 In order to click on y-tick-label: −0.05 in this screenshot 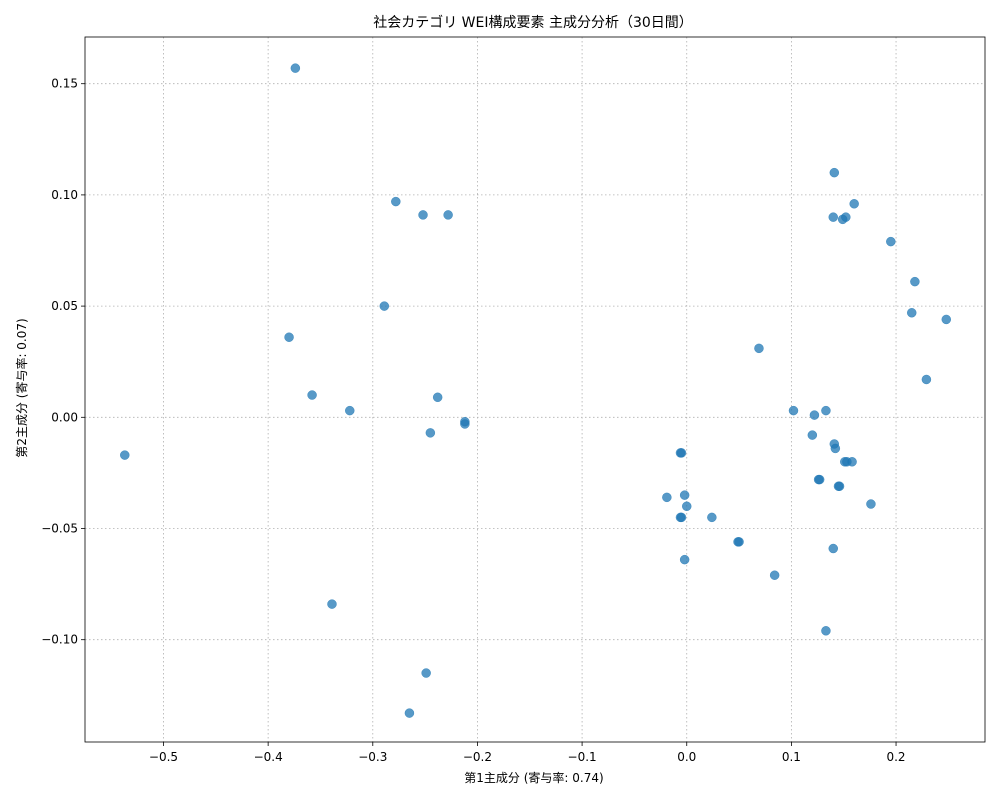, I will do `click(59, 528)`.